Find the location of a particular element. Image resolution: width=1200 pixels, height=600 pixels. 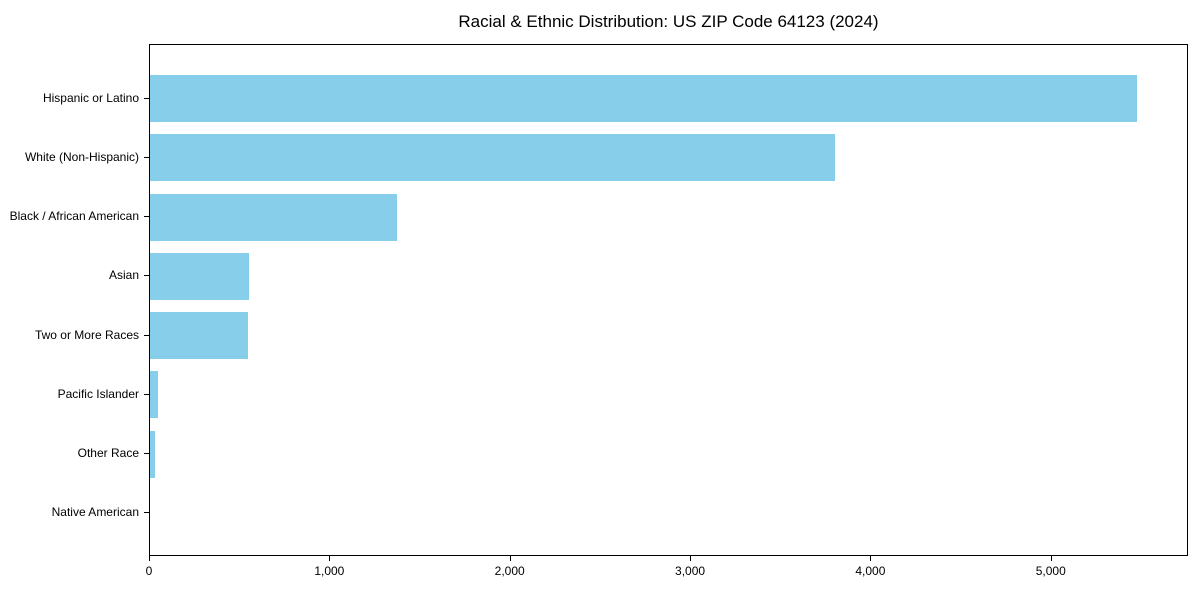

y-tick-label: Pacific Islander is located at coordinates (98, 393).